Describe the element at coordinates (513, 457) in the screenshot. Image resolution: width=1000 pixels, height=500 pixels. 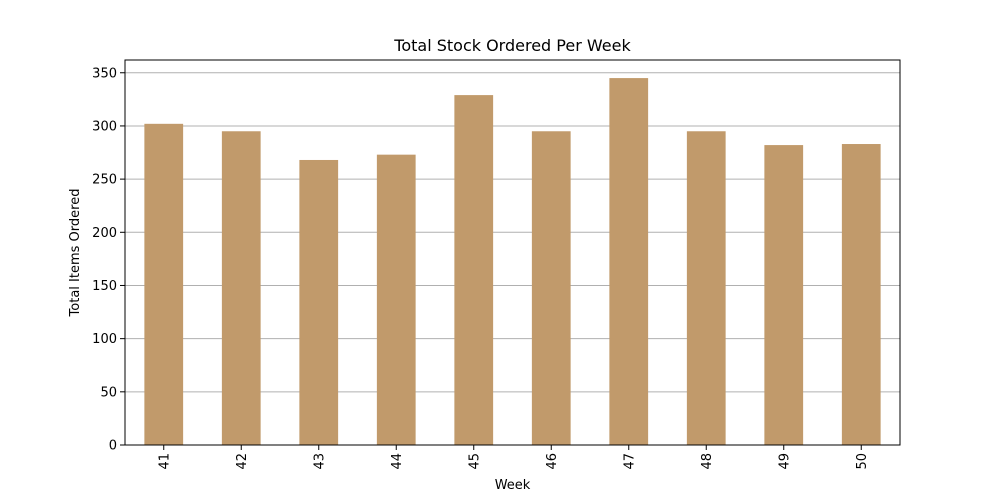
I see `x-axis-ticks: 41 42 43 44 45 46 47 48 49 50` at that location.